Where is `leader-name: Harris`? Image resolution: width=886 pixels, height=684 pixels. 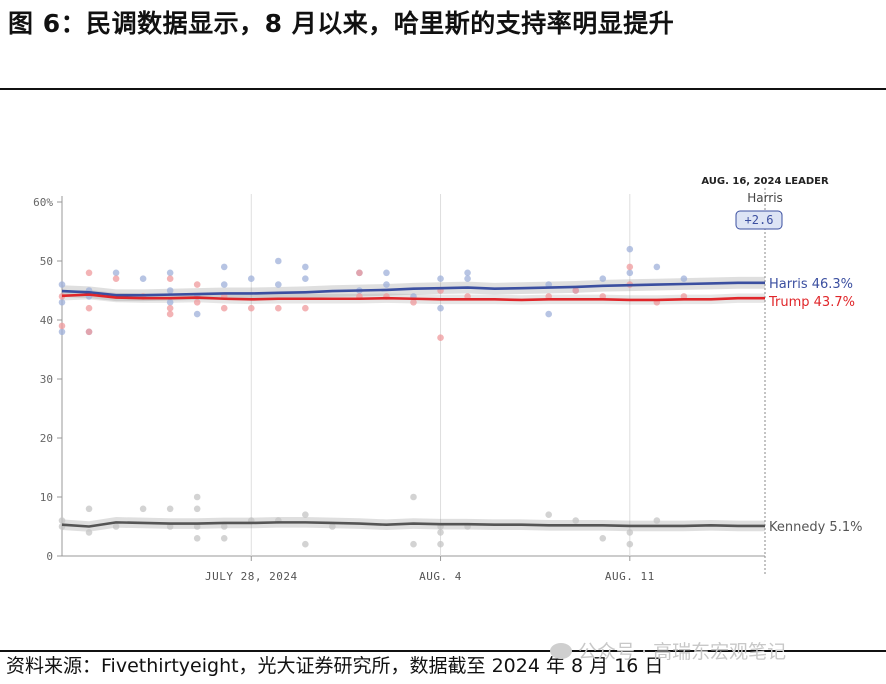
leader-name: Harris is located at coordinates (765, 198).